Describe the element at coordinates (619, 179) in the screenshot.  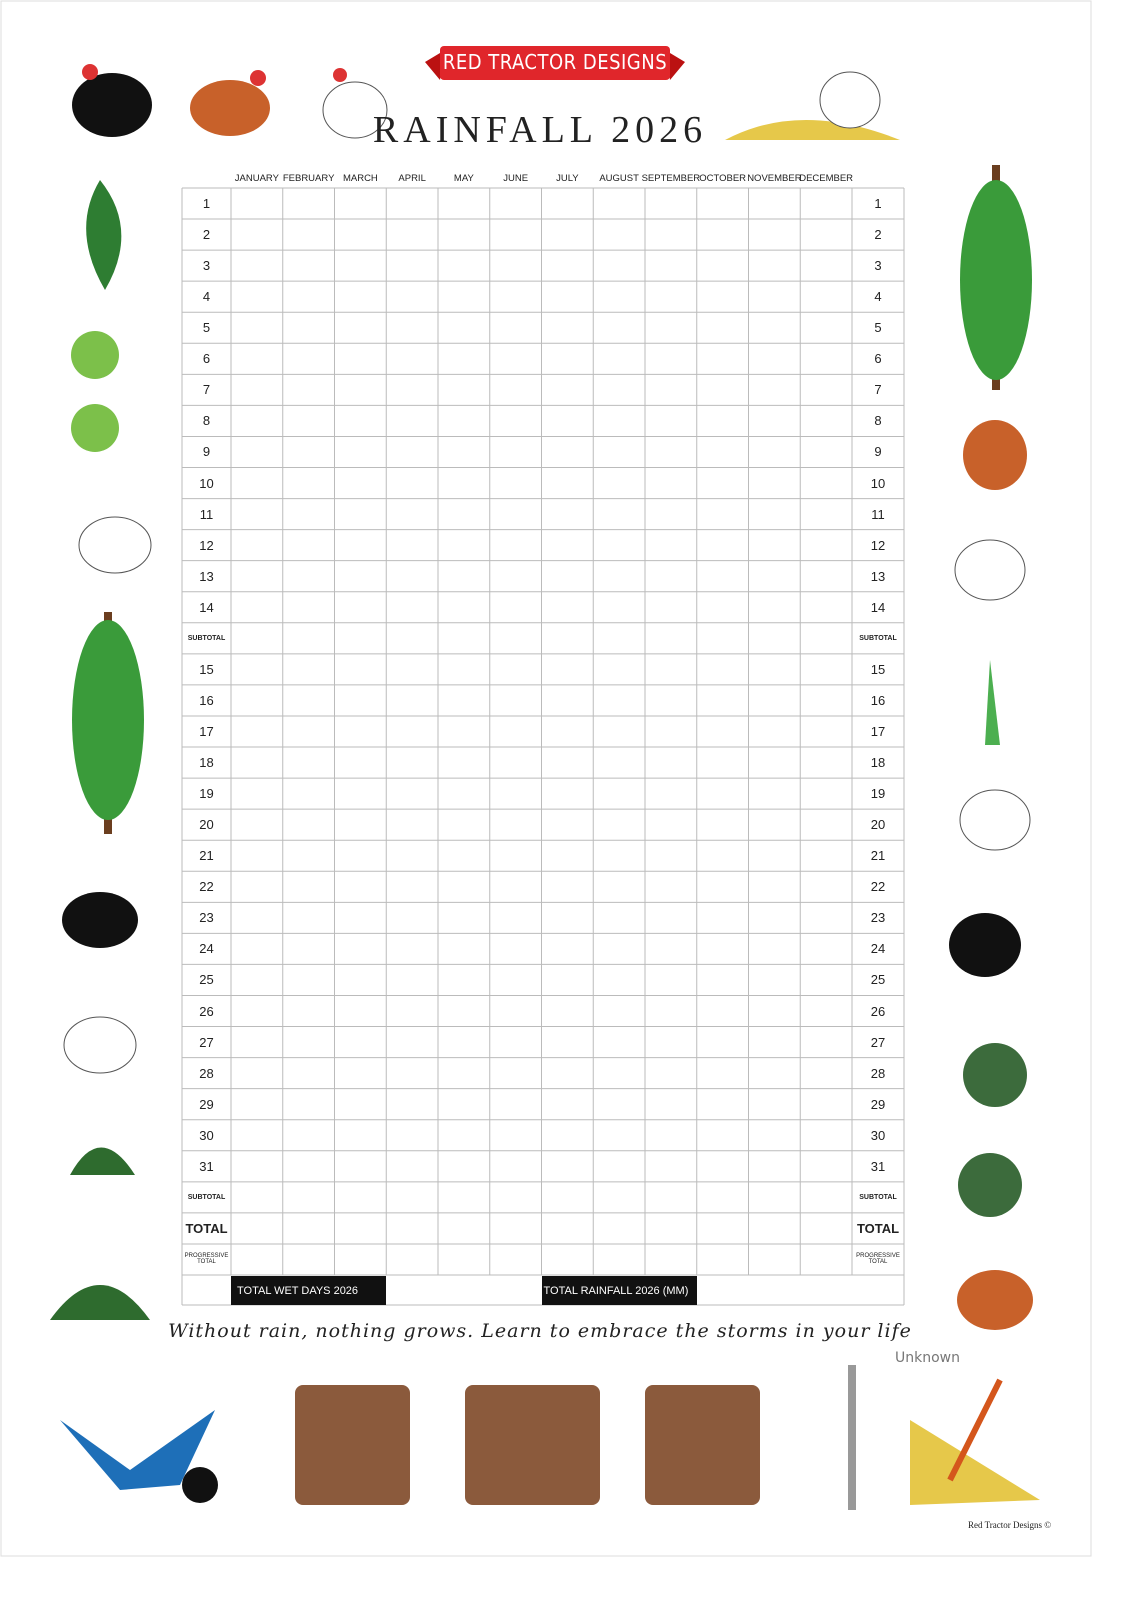
I see `month-header: AUGUST` at that location.